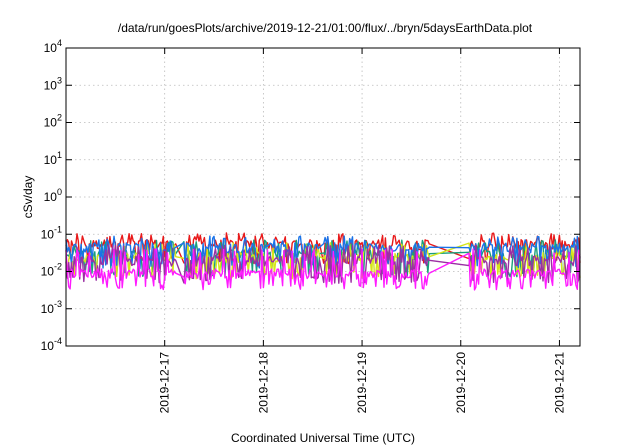 The width and height of the screenshot is (640, 448). Describe the element at coordinates (263, 383) in the screenshot. I see `x-tick-label: 2019-12-18` at that location.